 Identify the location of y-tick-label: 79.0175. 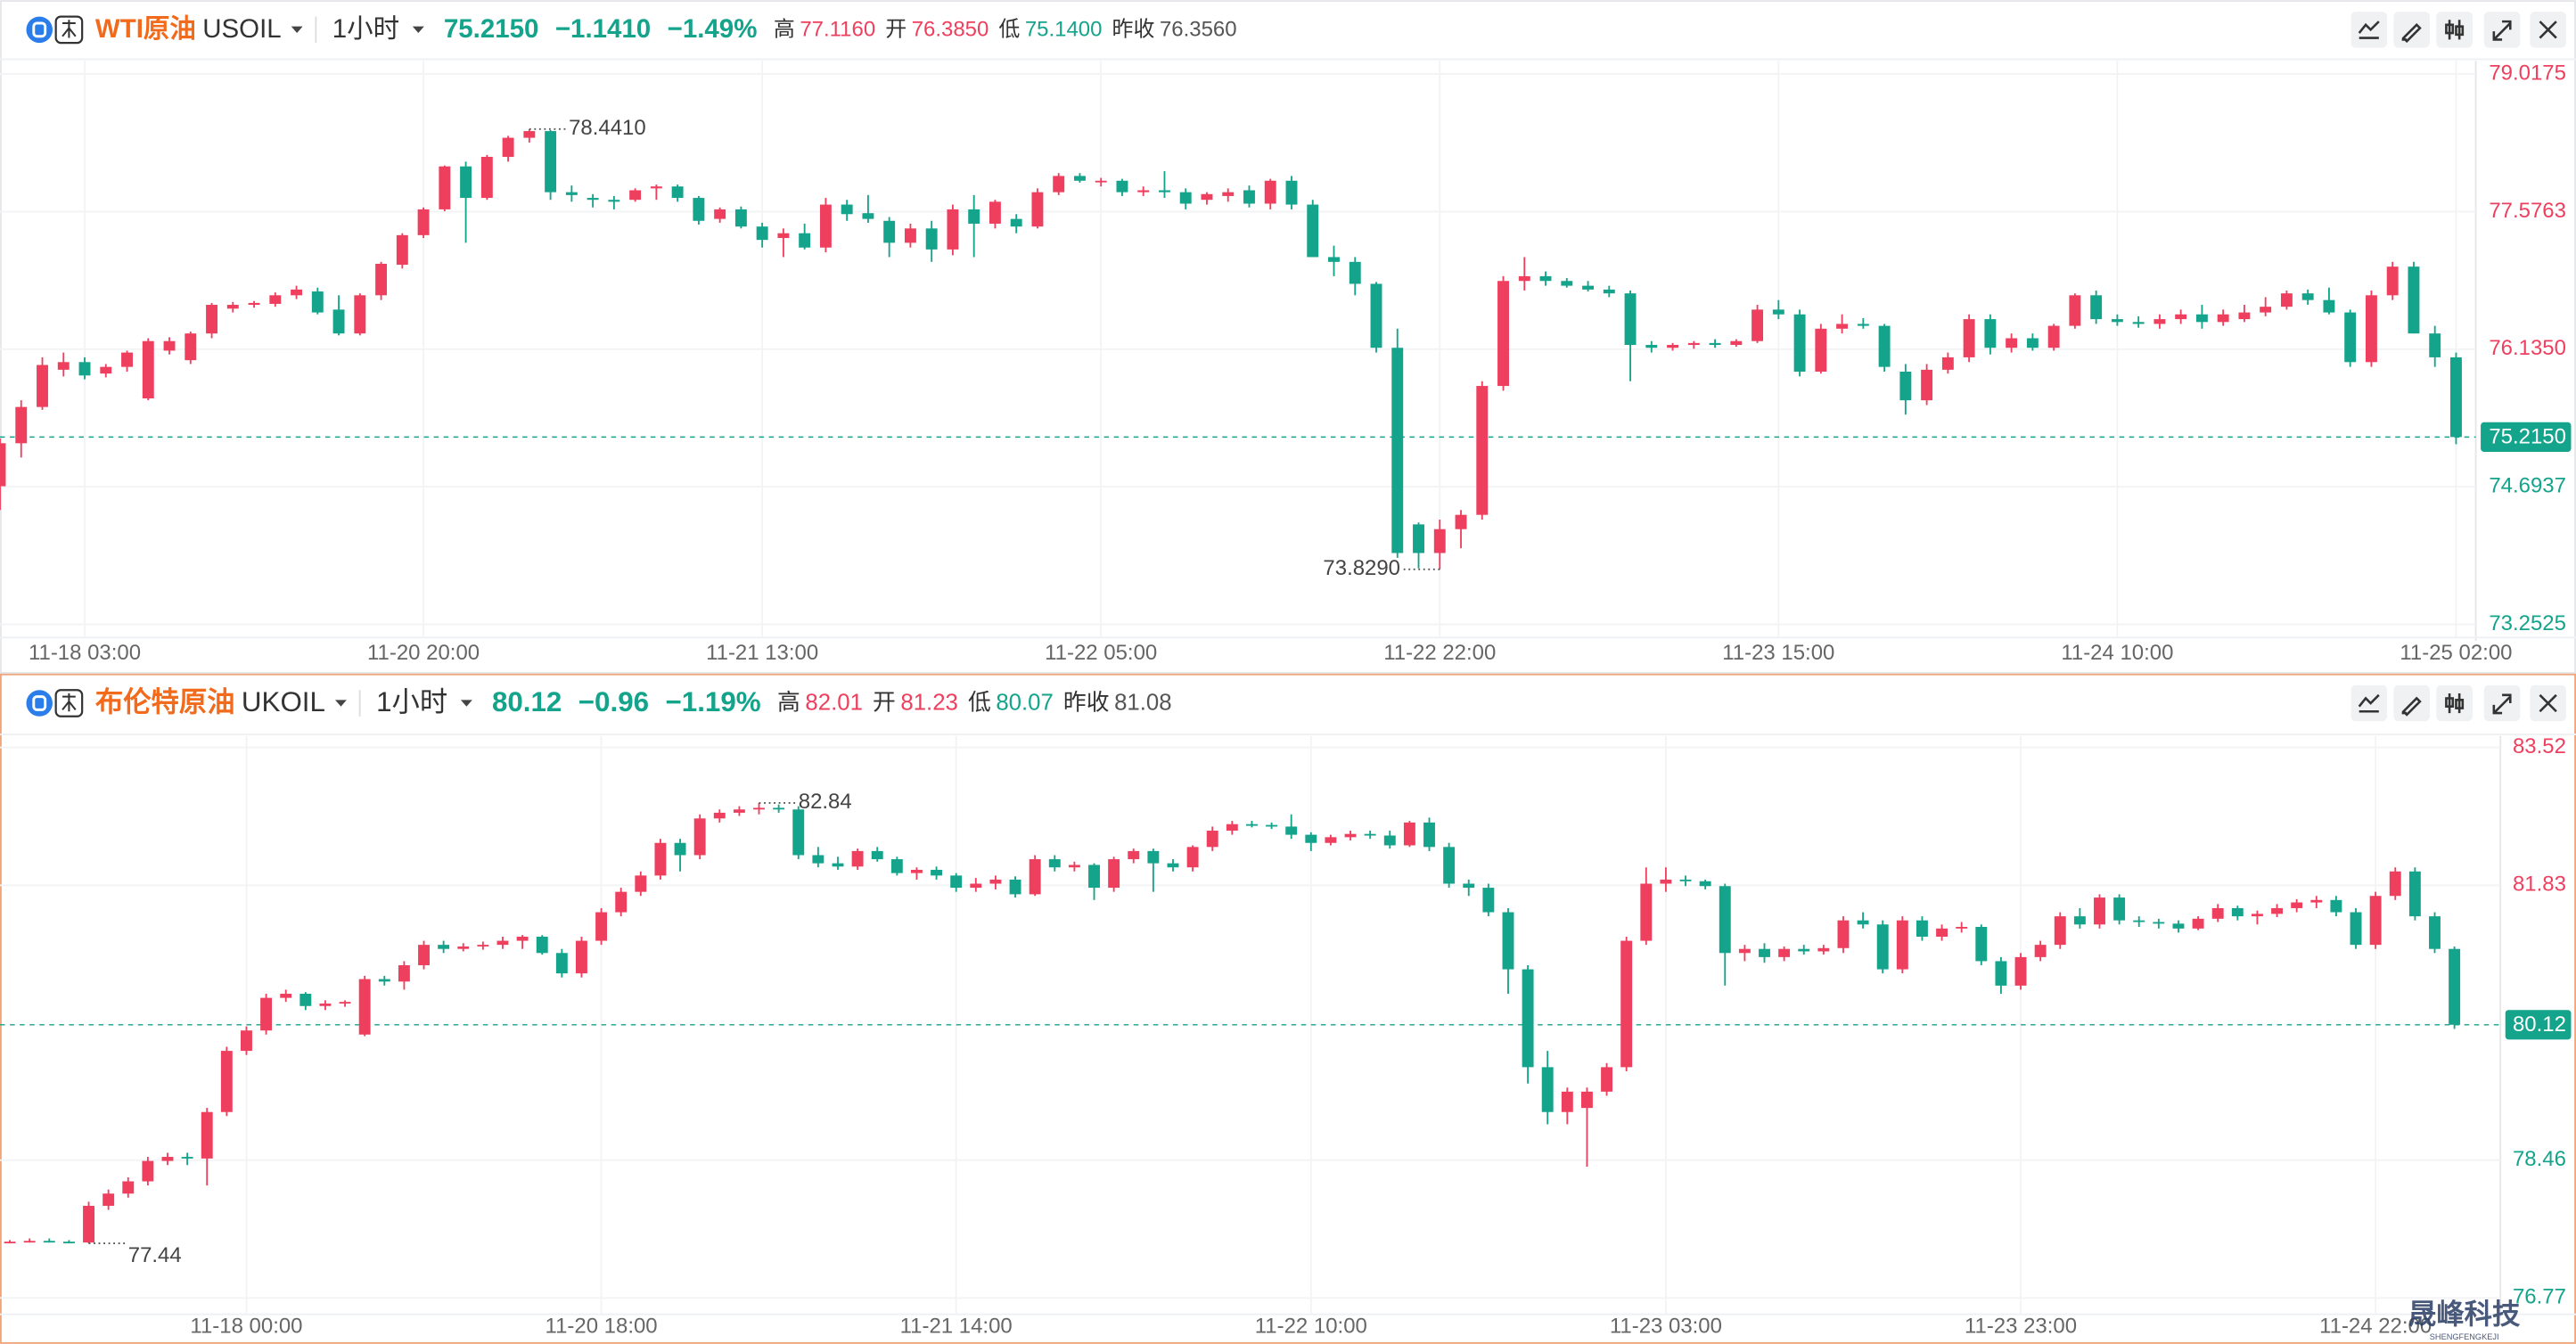
(2527, 73).